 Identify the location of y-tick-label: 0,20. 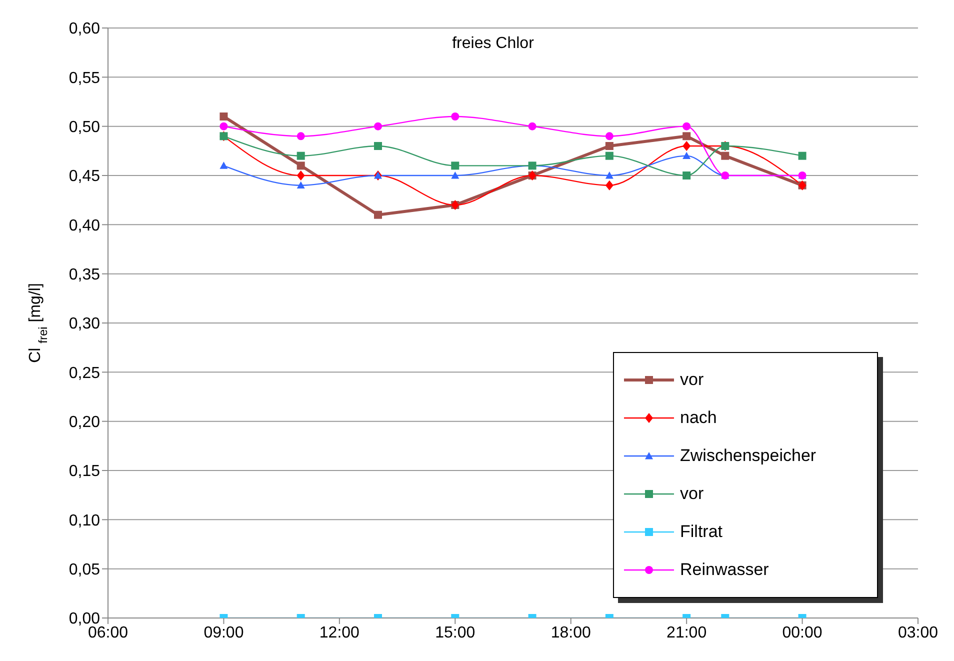
(84, 423).